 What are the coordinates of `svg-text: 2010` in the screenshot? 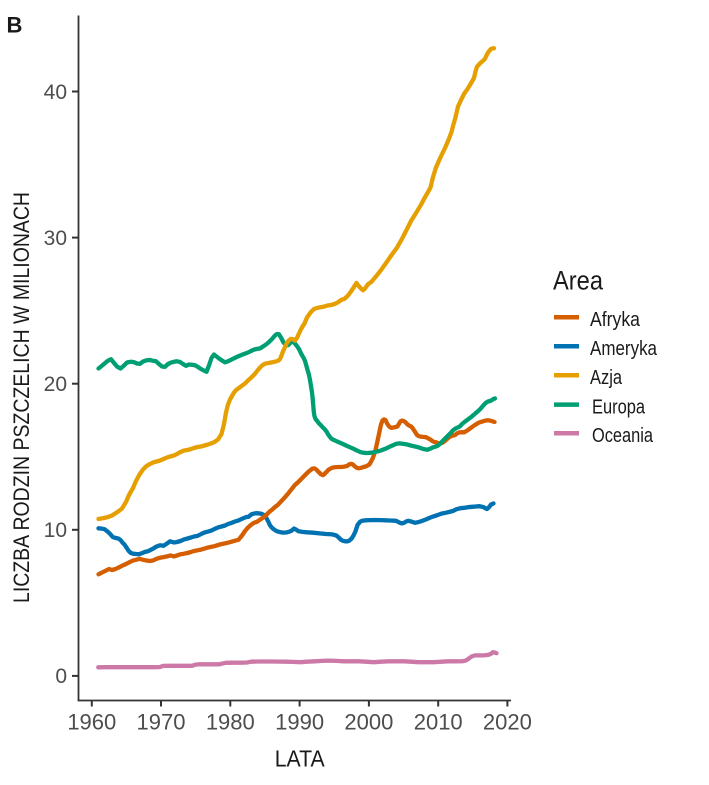 It's located at (438, 722).